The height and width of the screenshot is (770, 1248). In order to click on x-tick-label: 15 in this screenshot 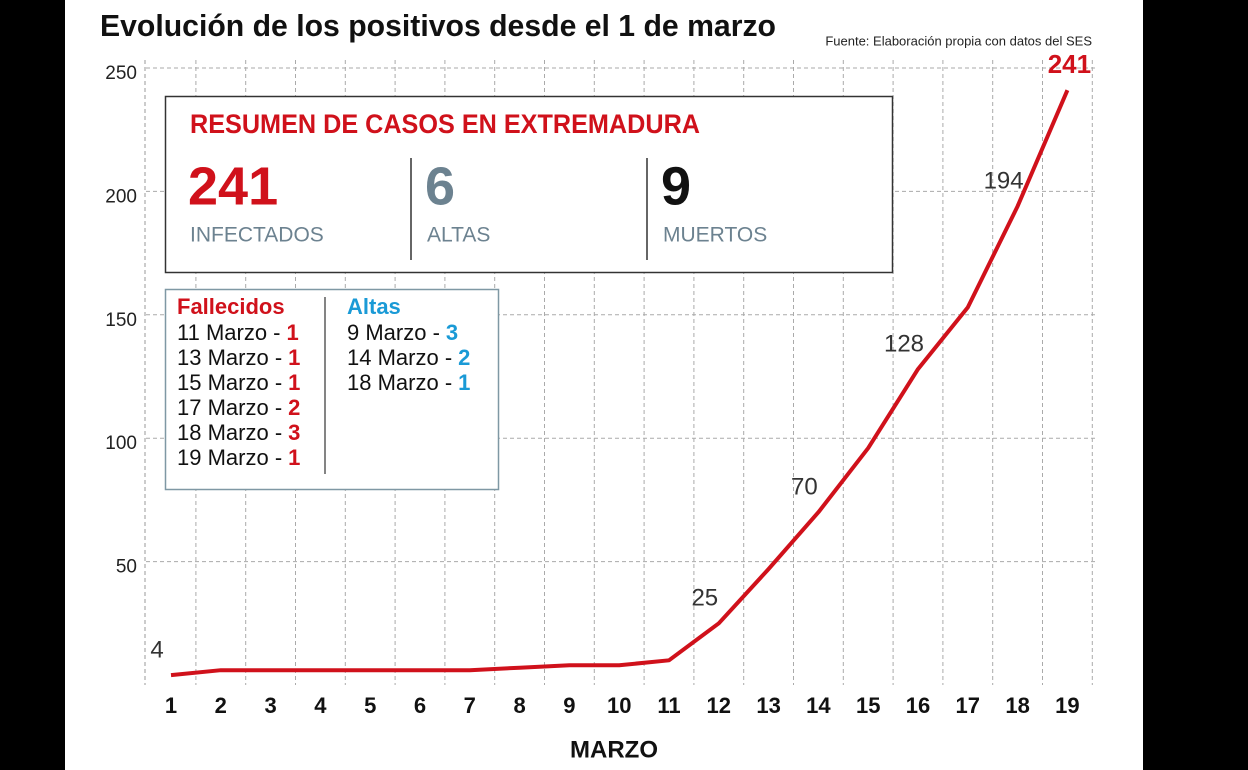, I will do `click(868, 705)`.